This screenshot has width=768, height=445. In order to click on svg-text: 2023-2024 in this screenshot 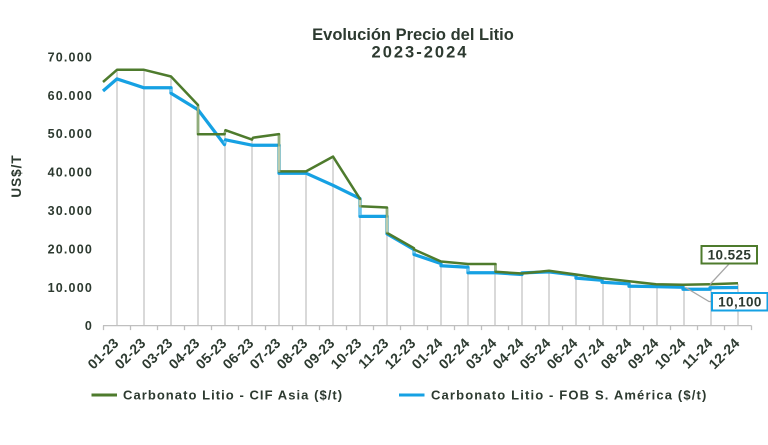, I will do `click(420, 53)`.